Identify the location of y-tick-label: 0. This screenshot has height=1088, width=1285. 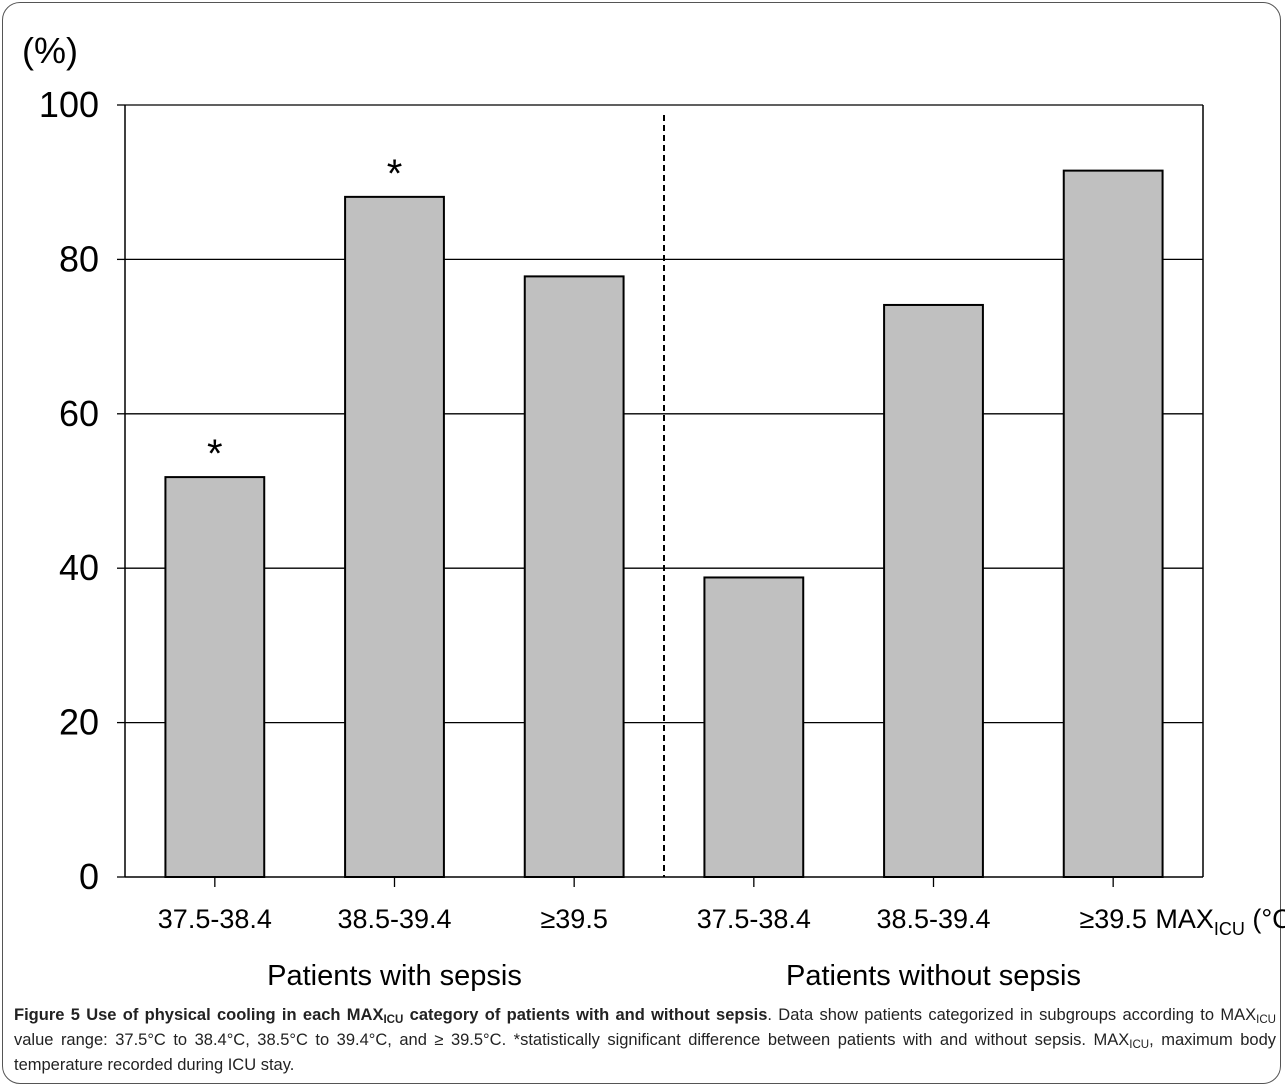
(89, 876).